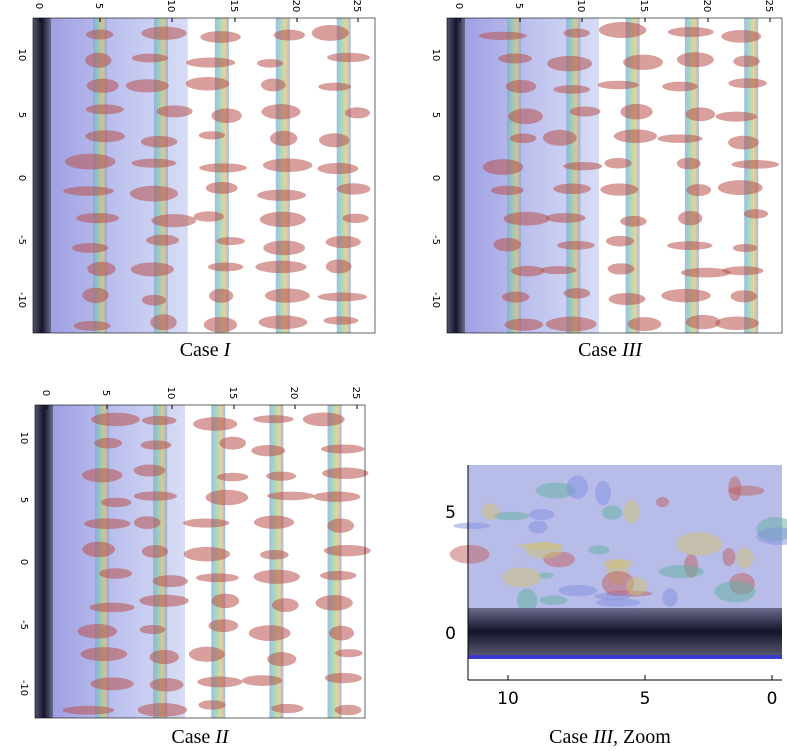  I want to click on wall-edge, so click(625, 657).